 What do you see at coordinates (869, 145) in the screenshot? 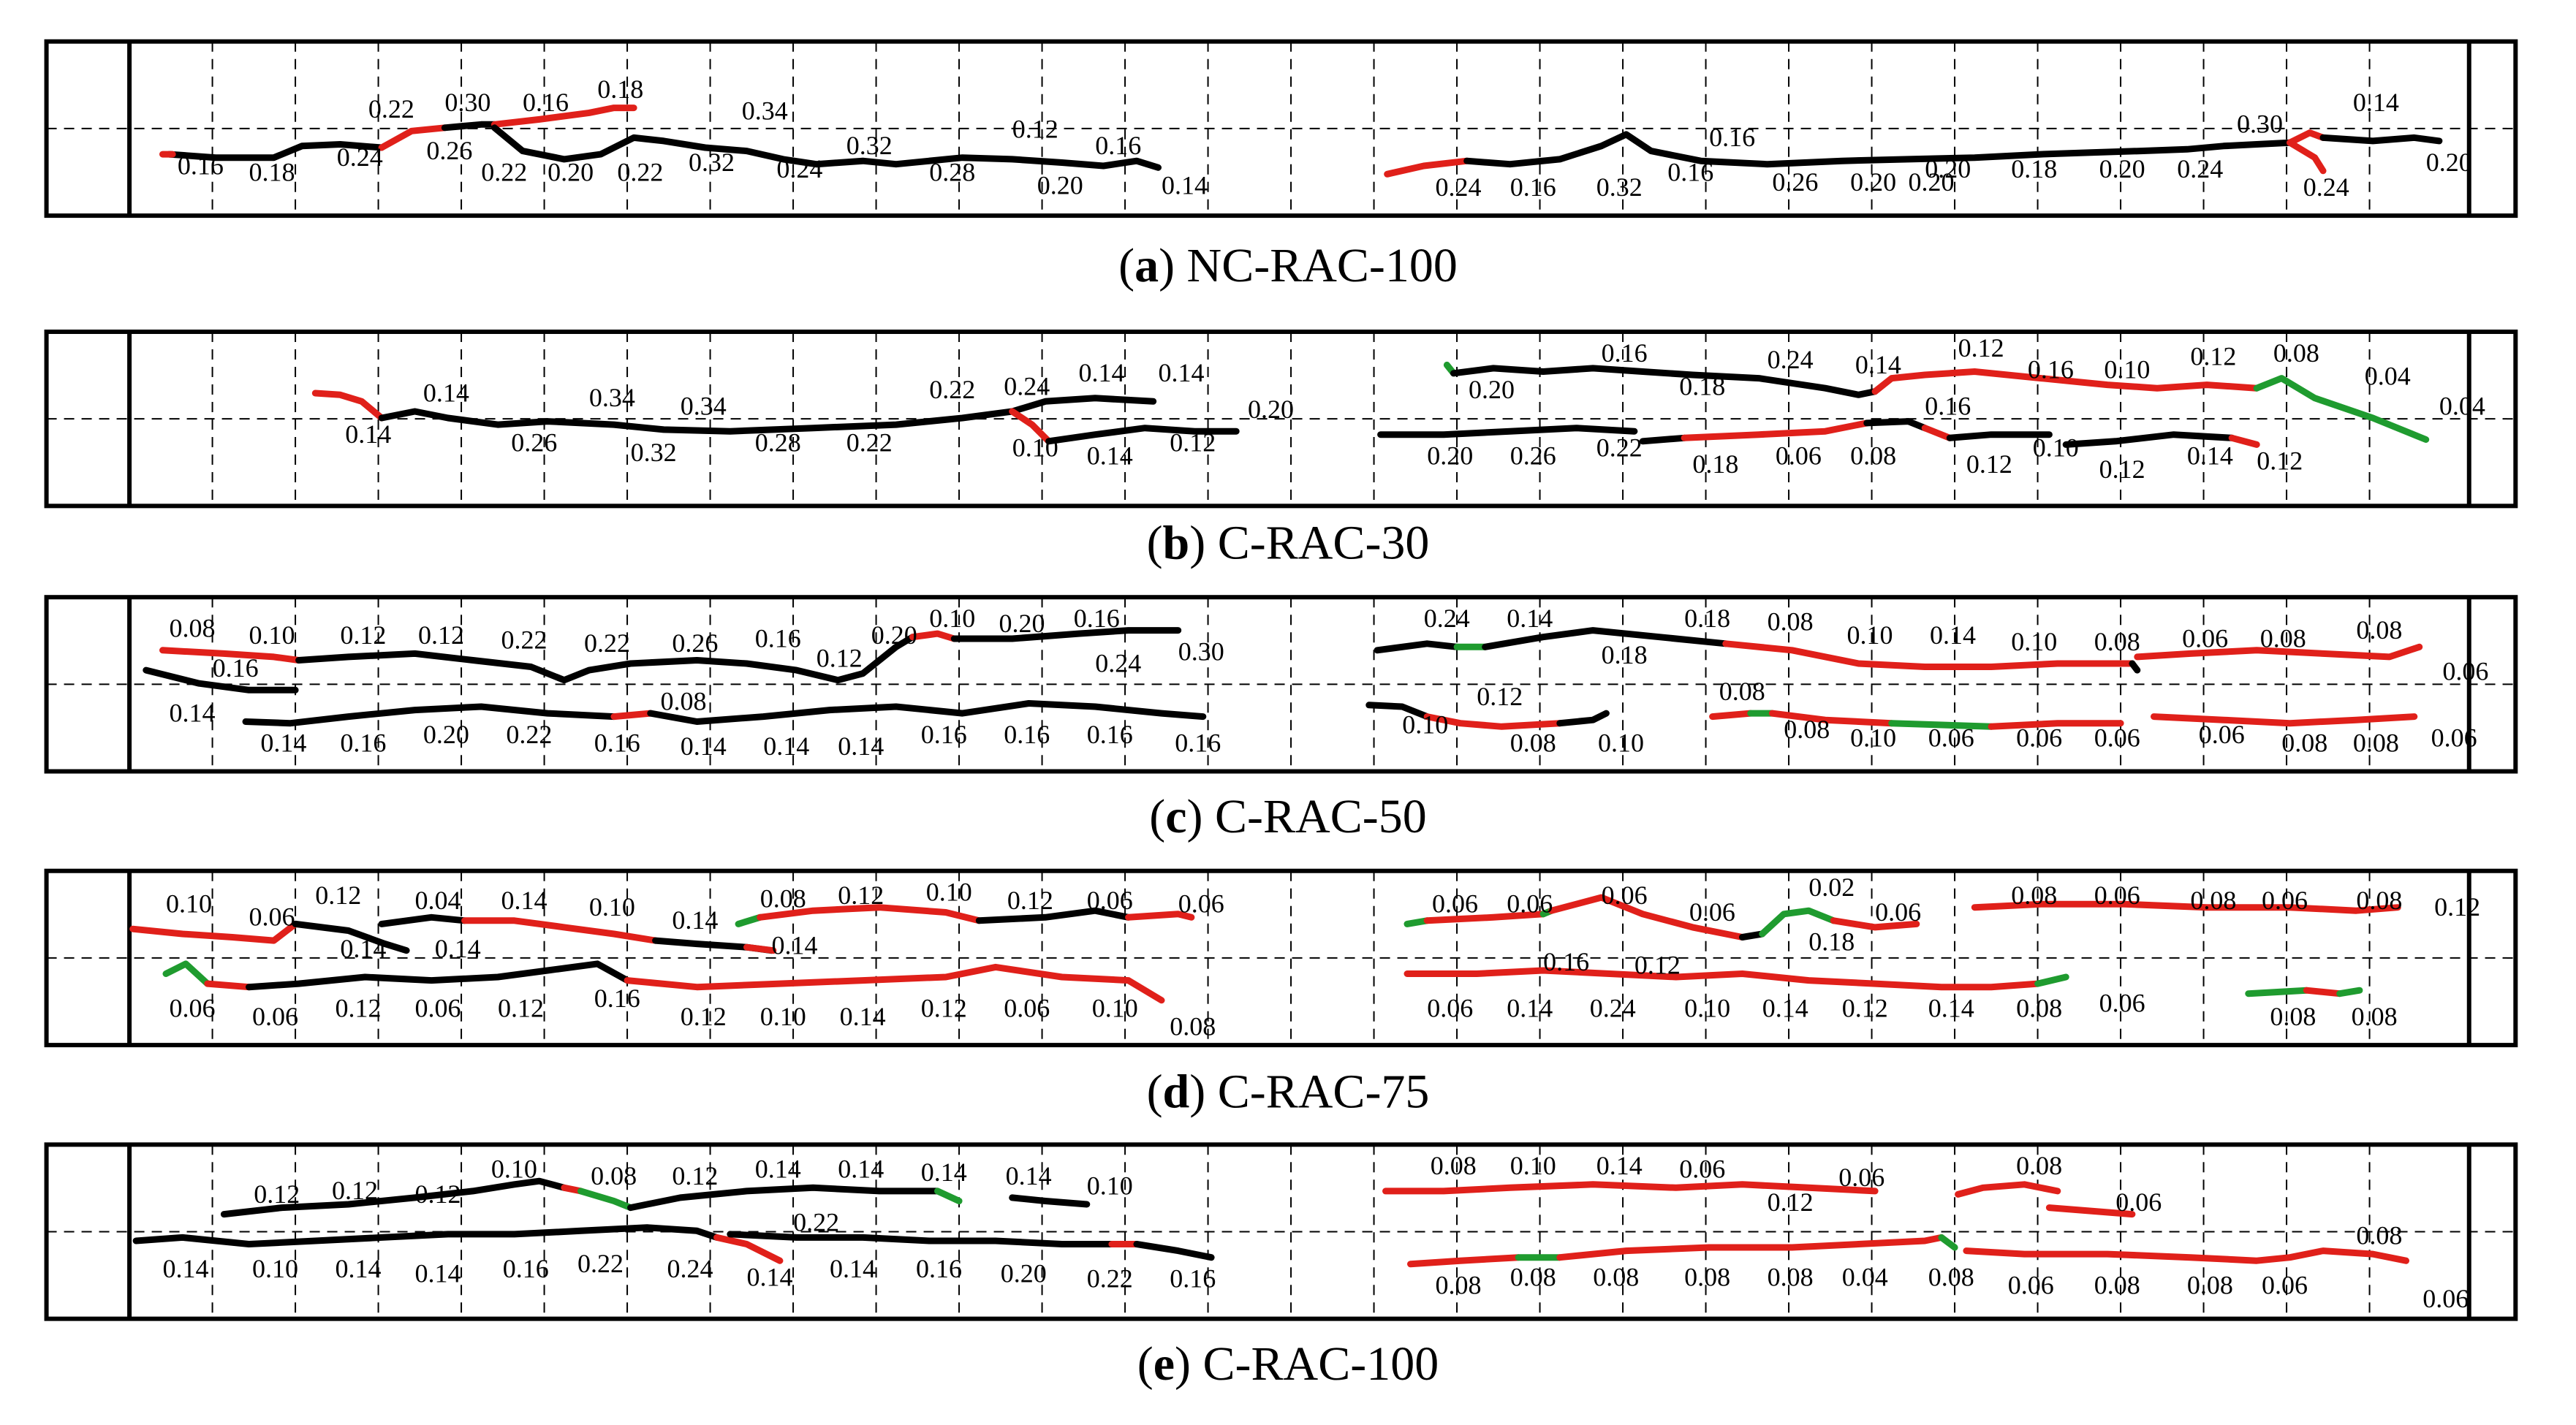
I see `crack-width-label: 0.32` at bounding box center [869, 145].